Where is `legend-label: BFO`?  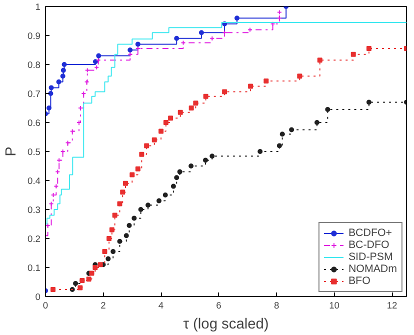
legend-label: BFO is located at coordinates (359, 281).